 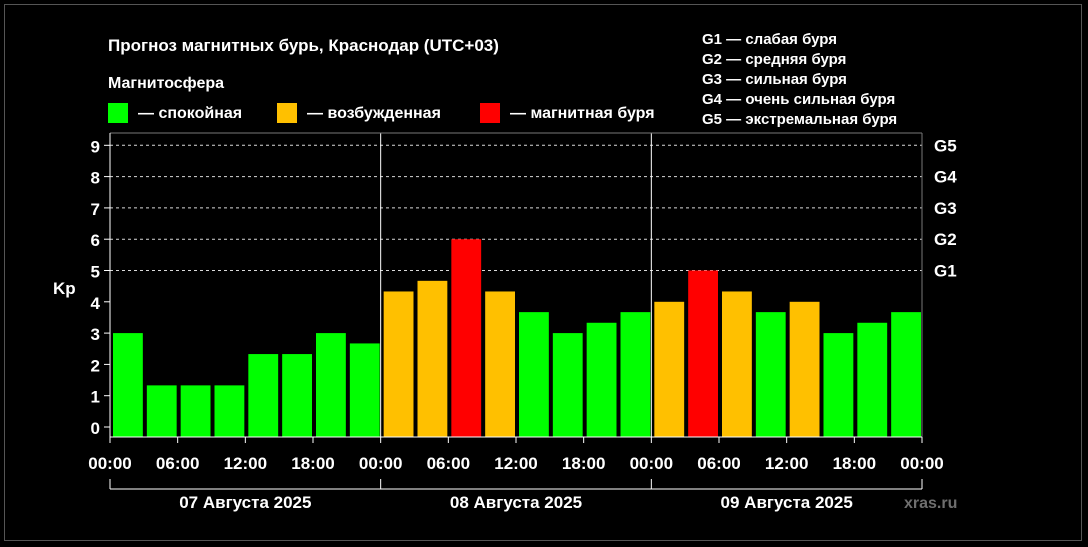 I want to click on y-tick-label-2: 2, so click(x=95, y=365).